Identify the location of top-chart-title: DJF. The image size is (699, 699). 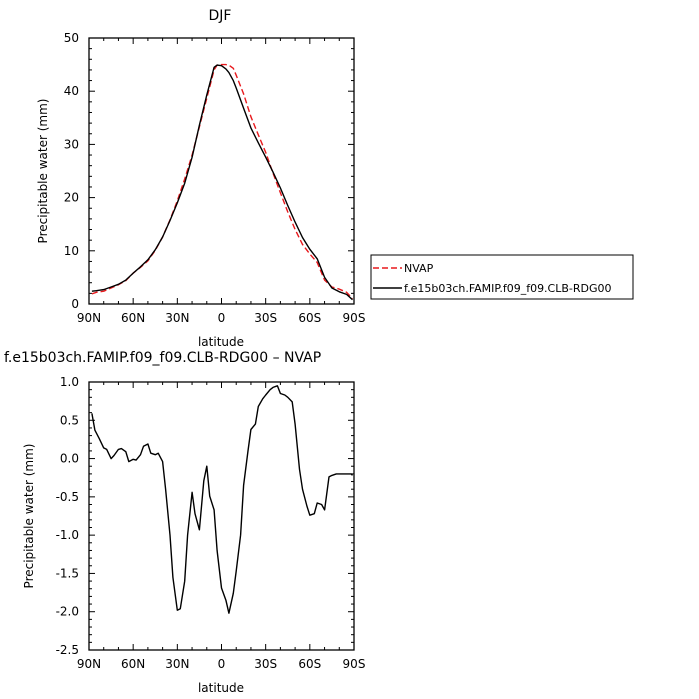
(220, 16).